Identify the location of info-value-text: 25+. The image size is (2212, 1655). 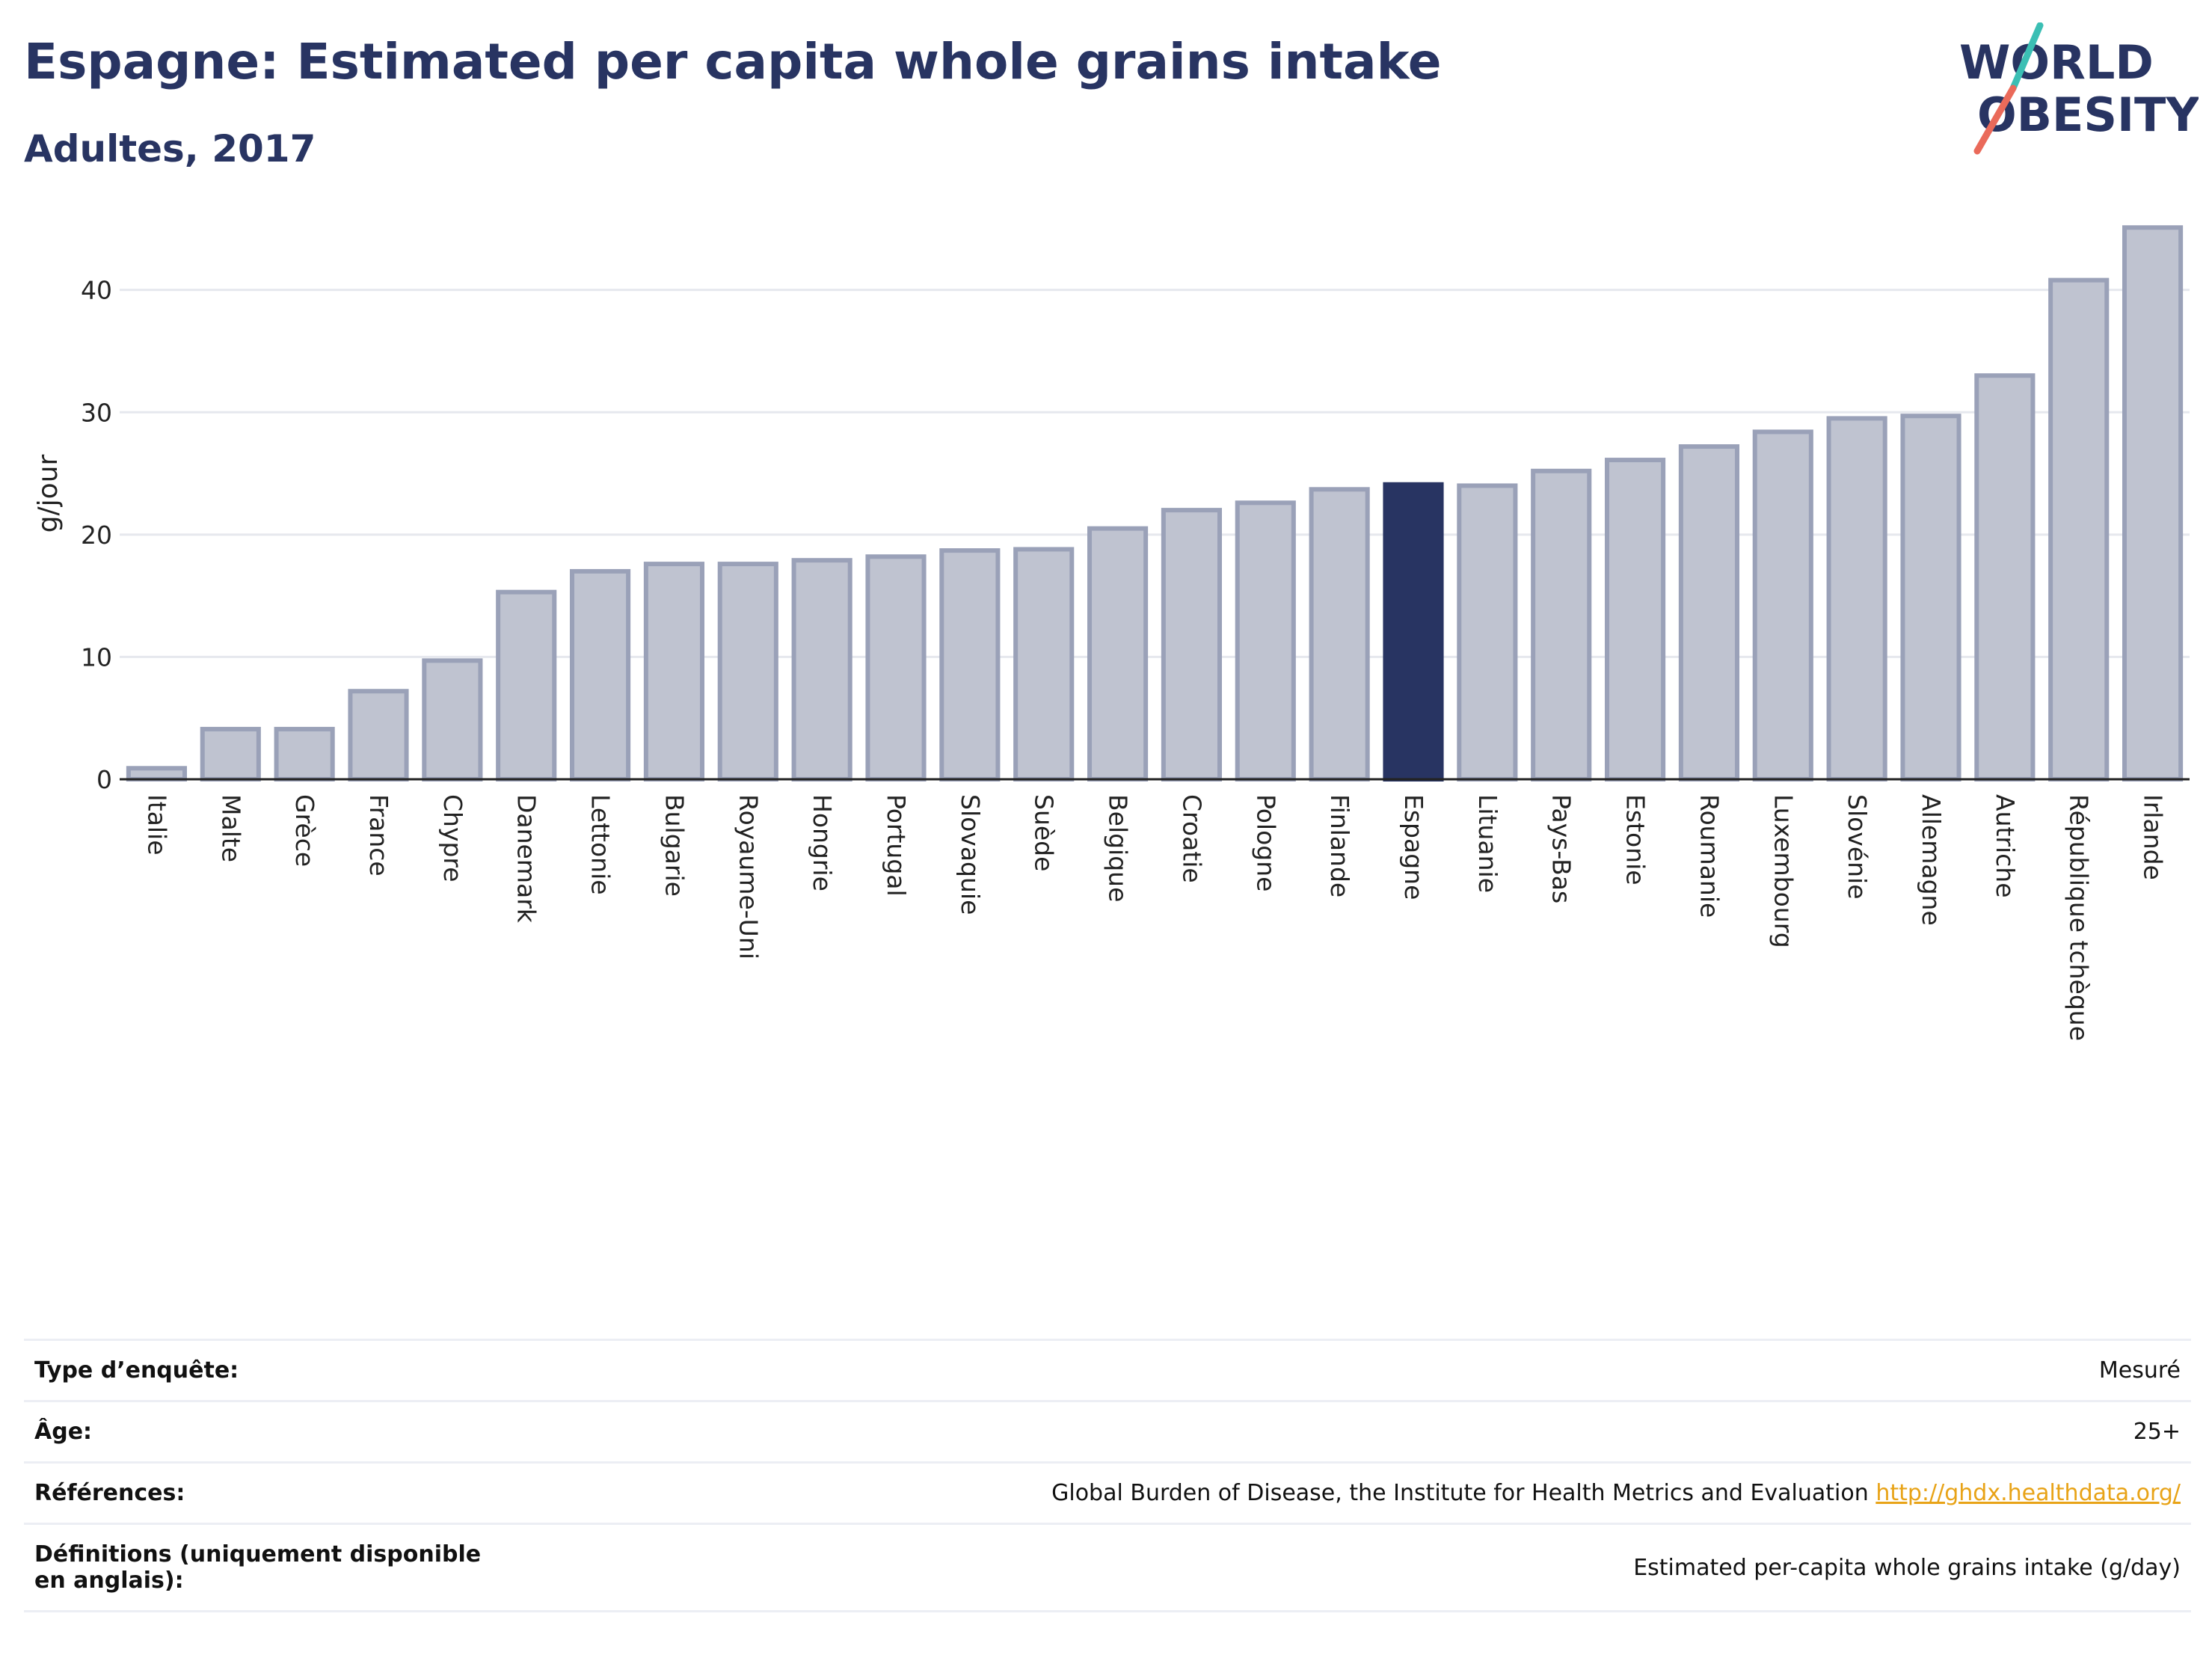
(2157, 1432).